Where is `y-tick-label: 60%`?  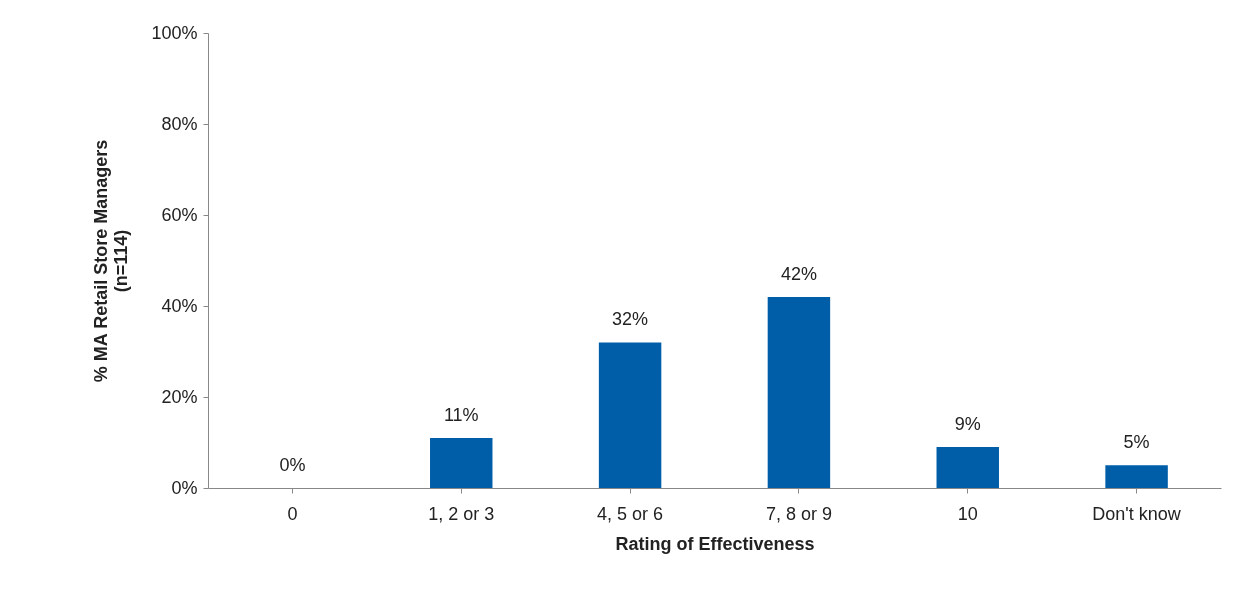
y-tick-label: 60% is located at coordinates (179, 214).